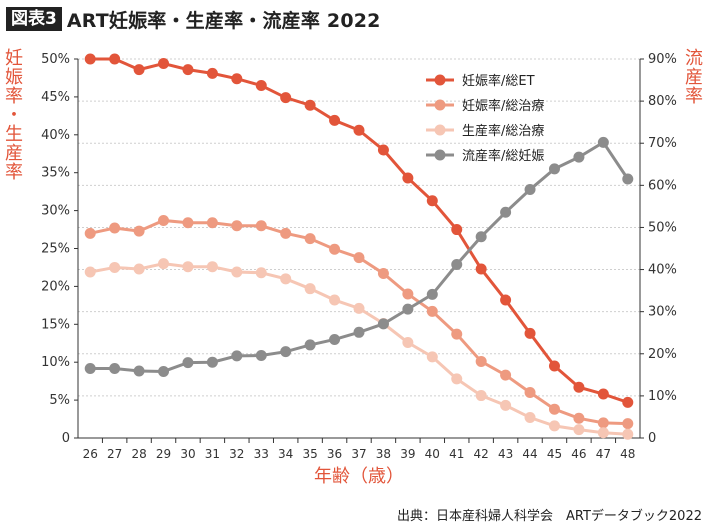 Image resolution: width=710 pixels, height=531 pixels. Describe the element at coordinates (55, 59) in the screenshot. I see `y-left-tick-label: 50%` at that location.